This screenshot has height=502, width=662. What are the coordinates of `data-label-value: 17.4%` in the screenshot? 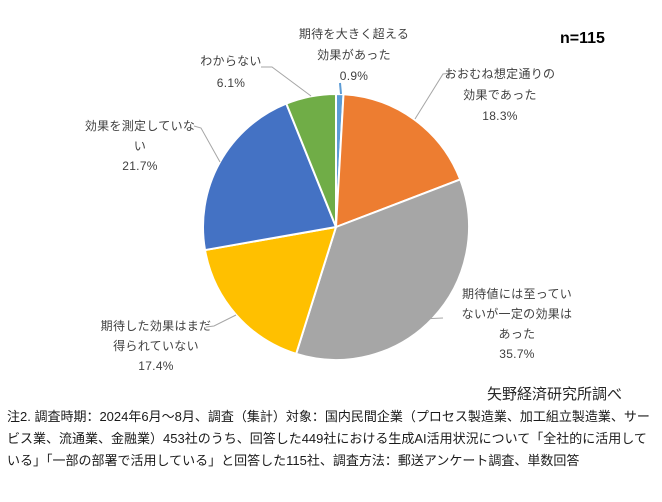 It's located at (156, 366).